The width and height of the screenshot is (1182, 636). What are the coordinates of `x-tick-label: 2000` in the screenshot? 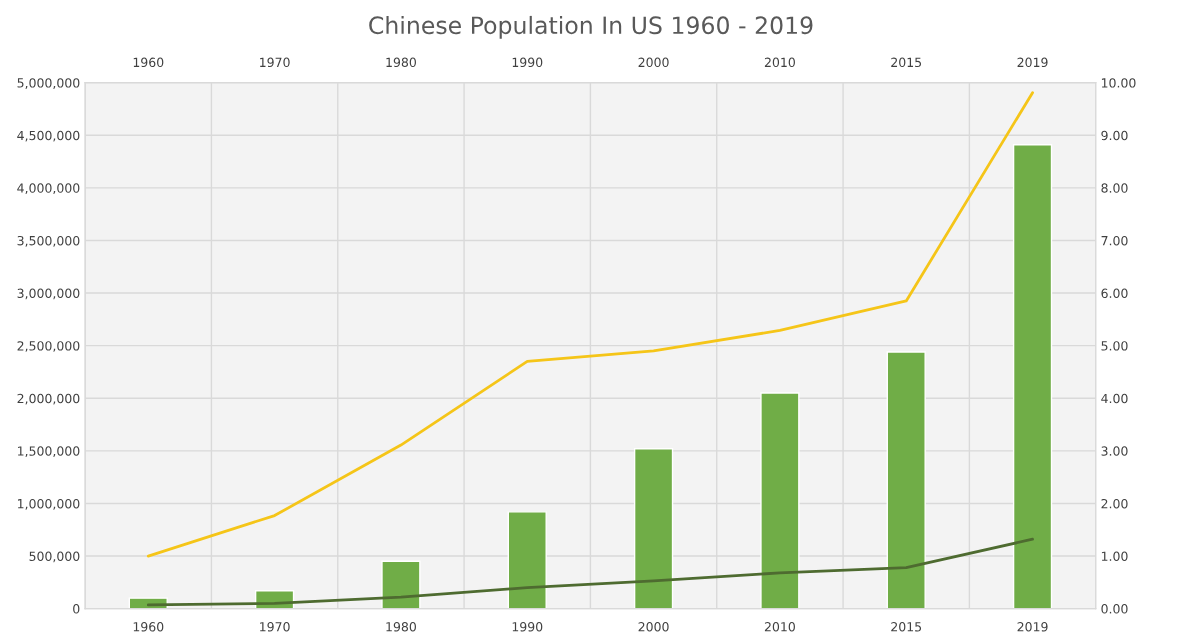 It's located at (653, 627).